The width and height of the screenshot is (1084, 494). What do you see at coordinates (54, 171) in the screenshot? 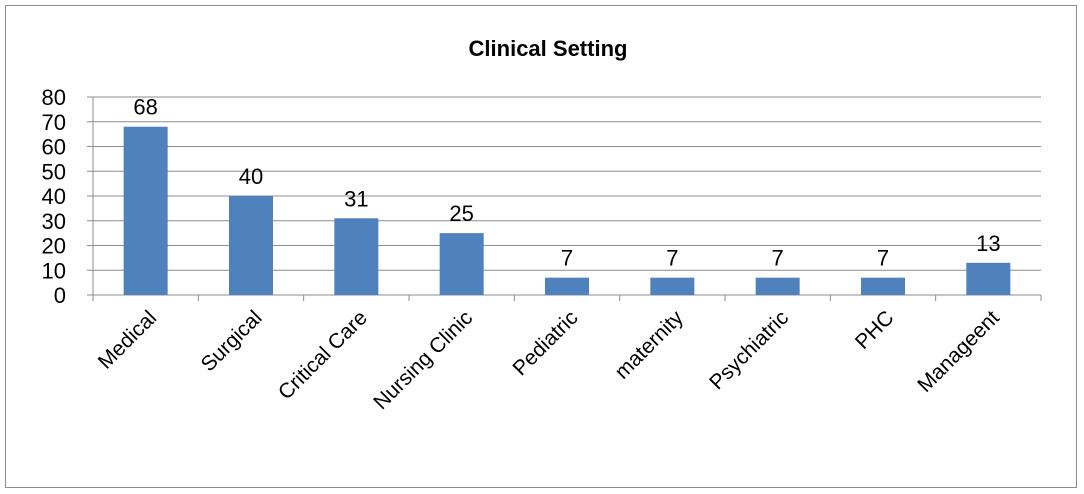
I see `y-tick-label-50: 50` at bounding box center [54, 171].